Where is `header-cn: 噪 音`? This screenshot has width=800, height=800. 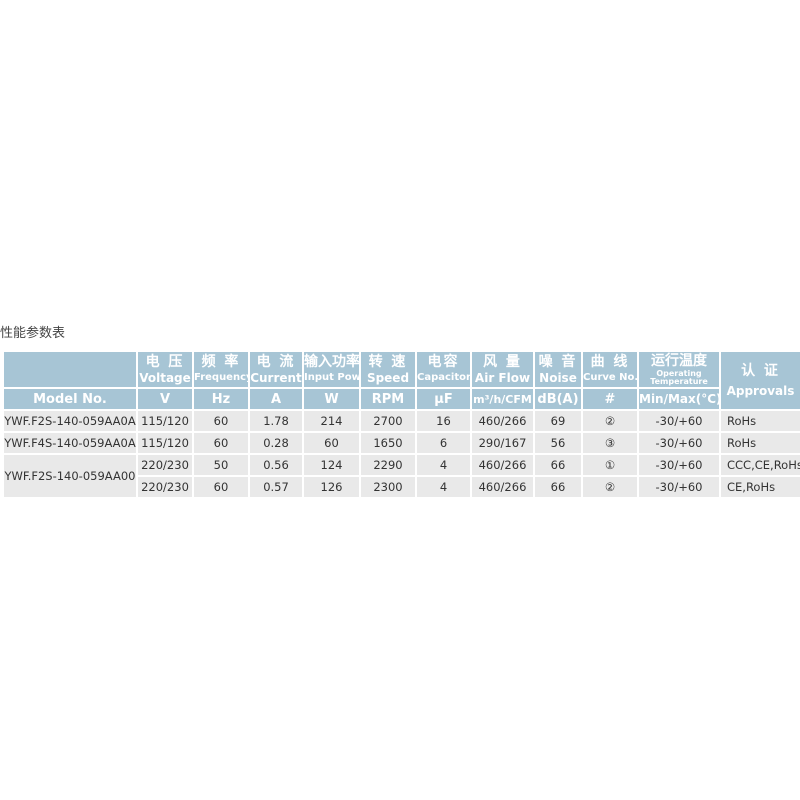 header-cn: 噪 音 is located at coordinates (558, 362).